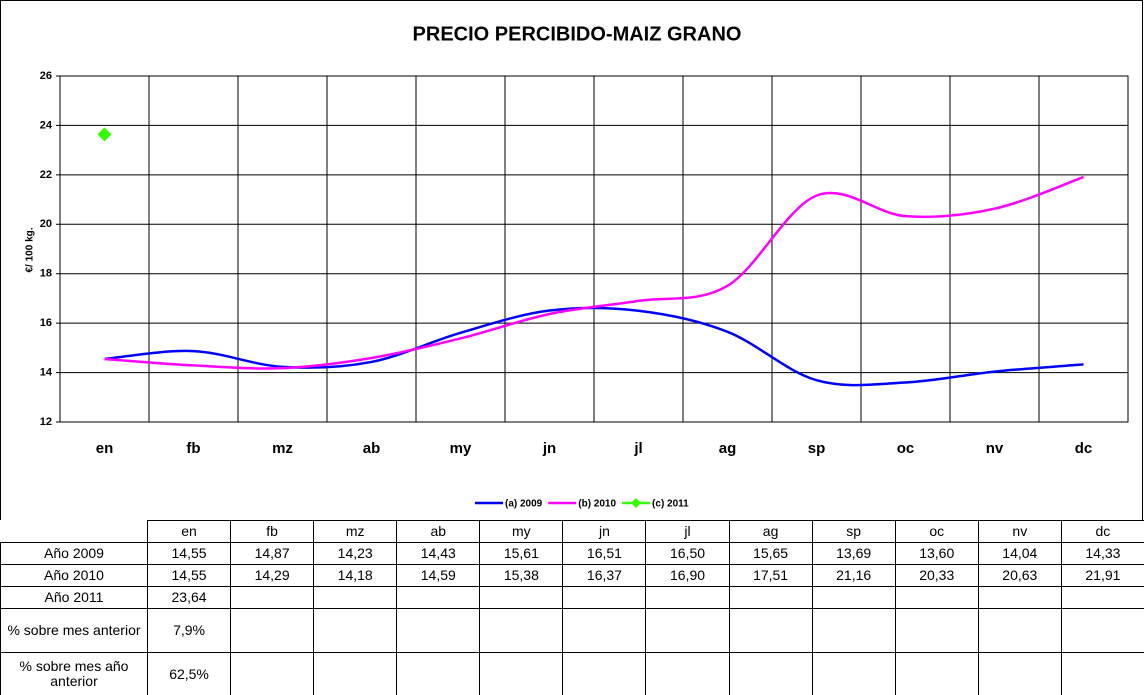 The width and height of the screenshot is (1144, 695). I want to click on value-cell: 15,38, so click(521, 575).